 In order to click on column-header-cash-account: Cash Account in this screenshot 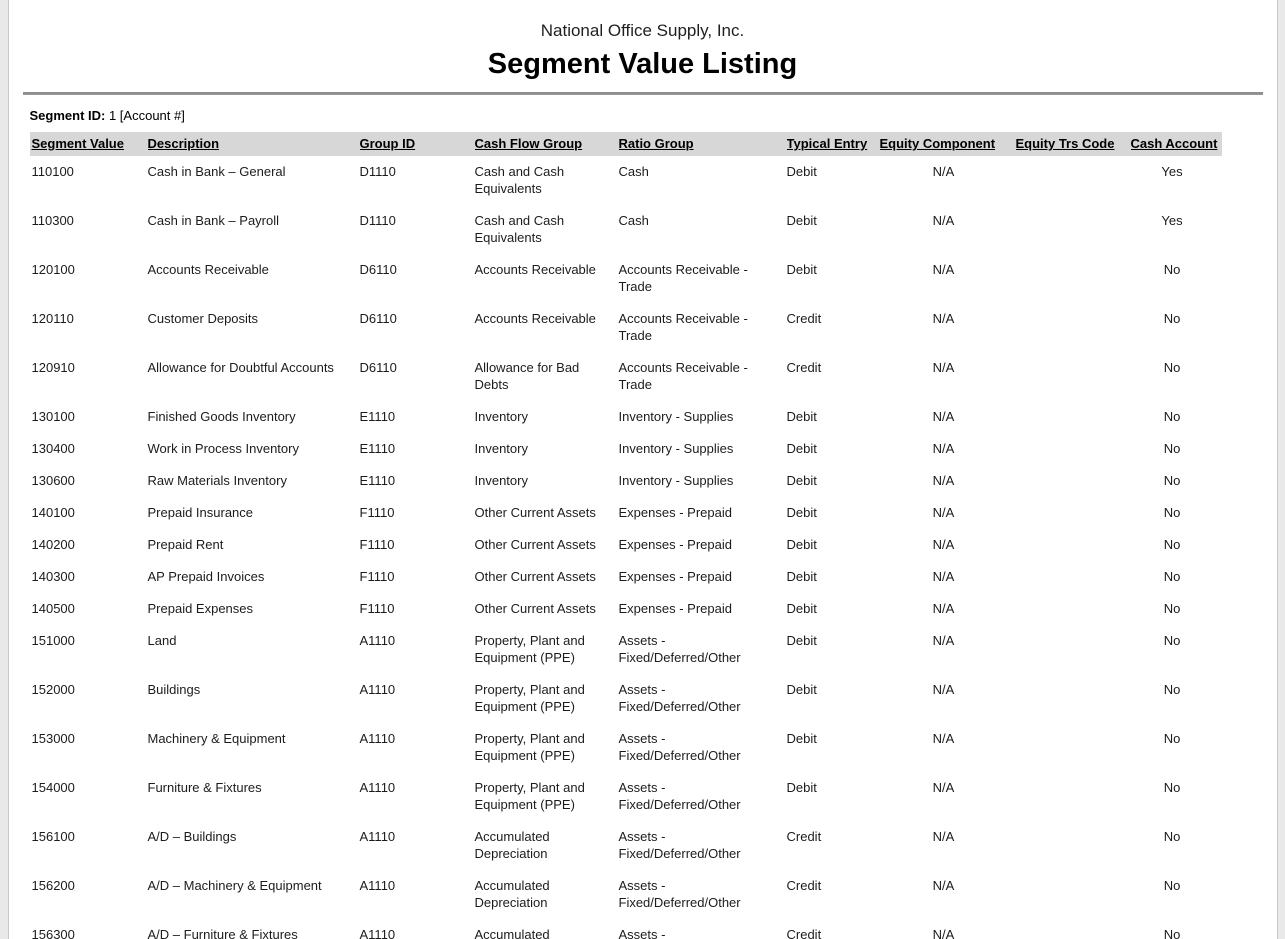, I will do `click(1176, 144)`.